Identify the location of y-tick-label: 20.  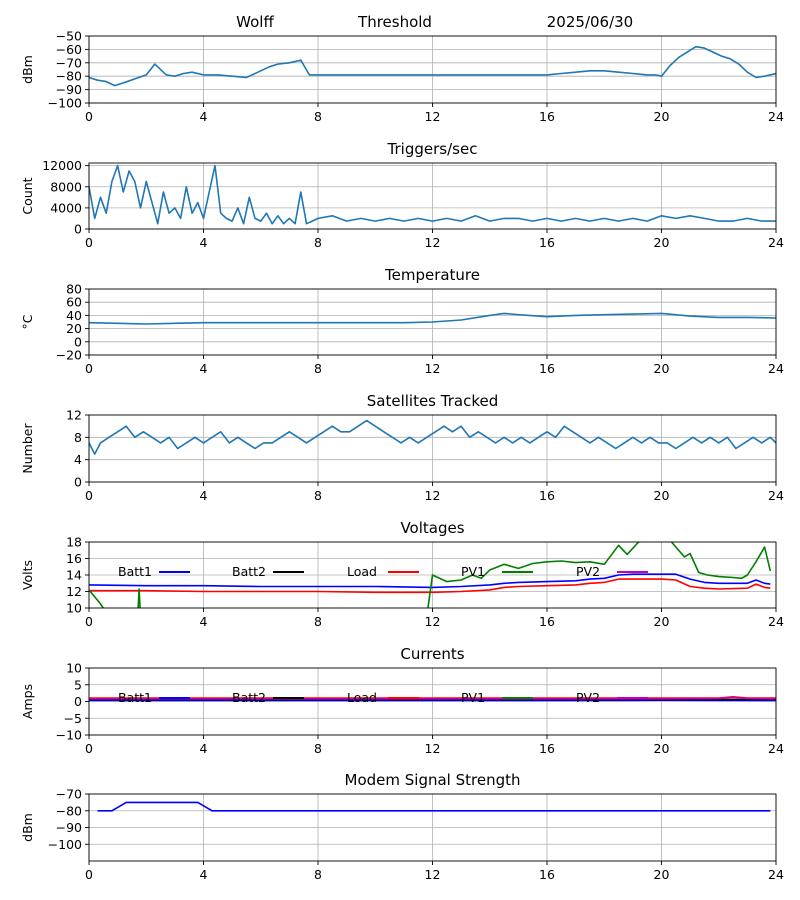
(74, 328).